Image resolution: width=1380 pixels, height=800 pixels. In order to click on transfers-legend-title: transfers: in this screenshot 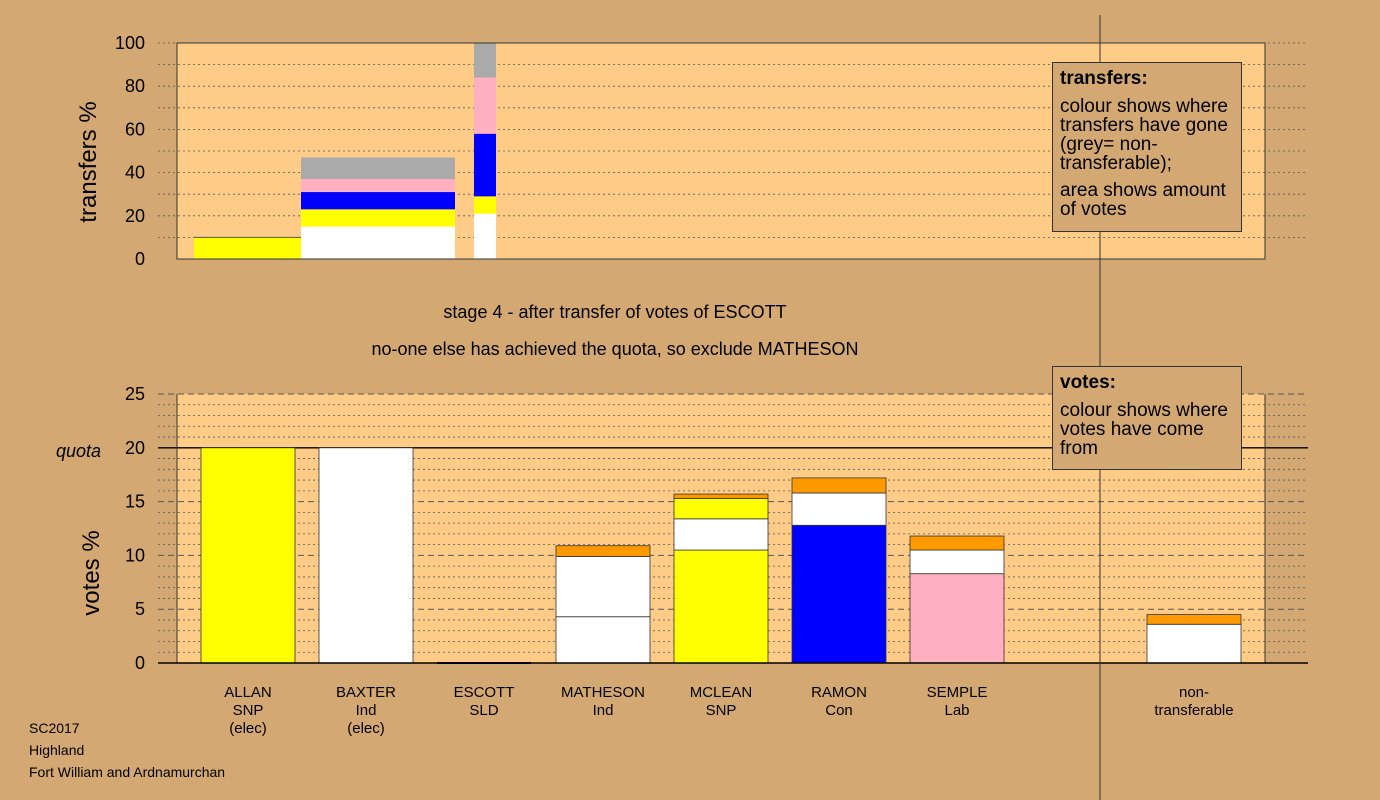, I will do `click(1104, 78)`.